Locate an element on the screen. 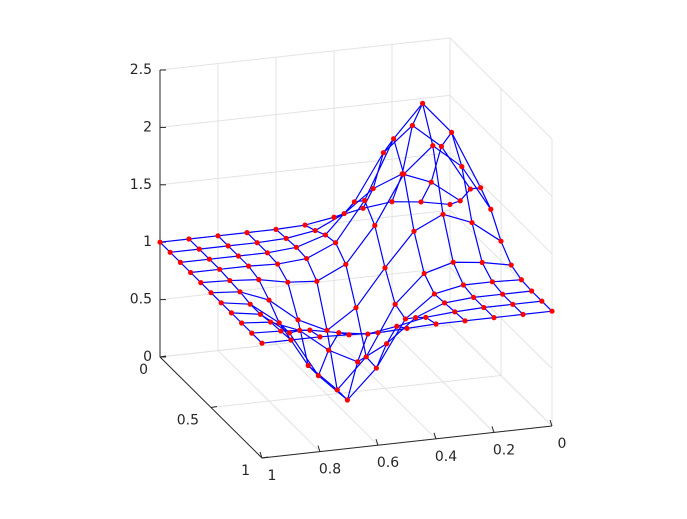 The width and height of the screenshot is (687, 519). x-tick-label: 0.2 is located at coordinates (504, 450).